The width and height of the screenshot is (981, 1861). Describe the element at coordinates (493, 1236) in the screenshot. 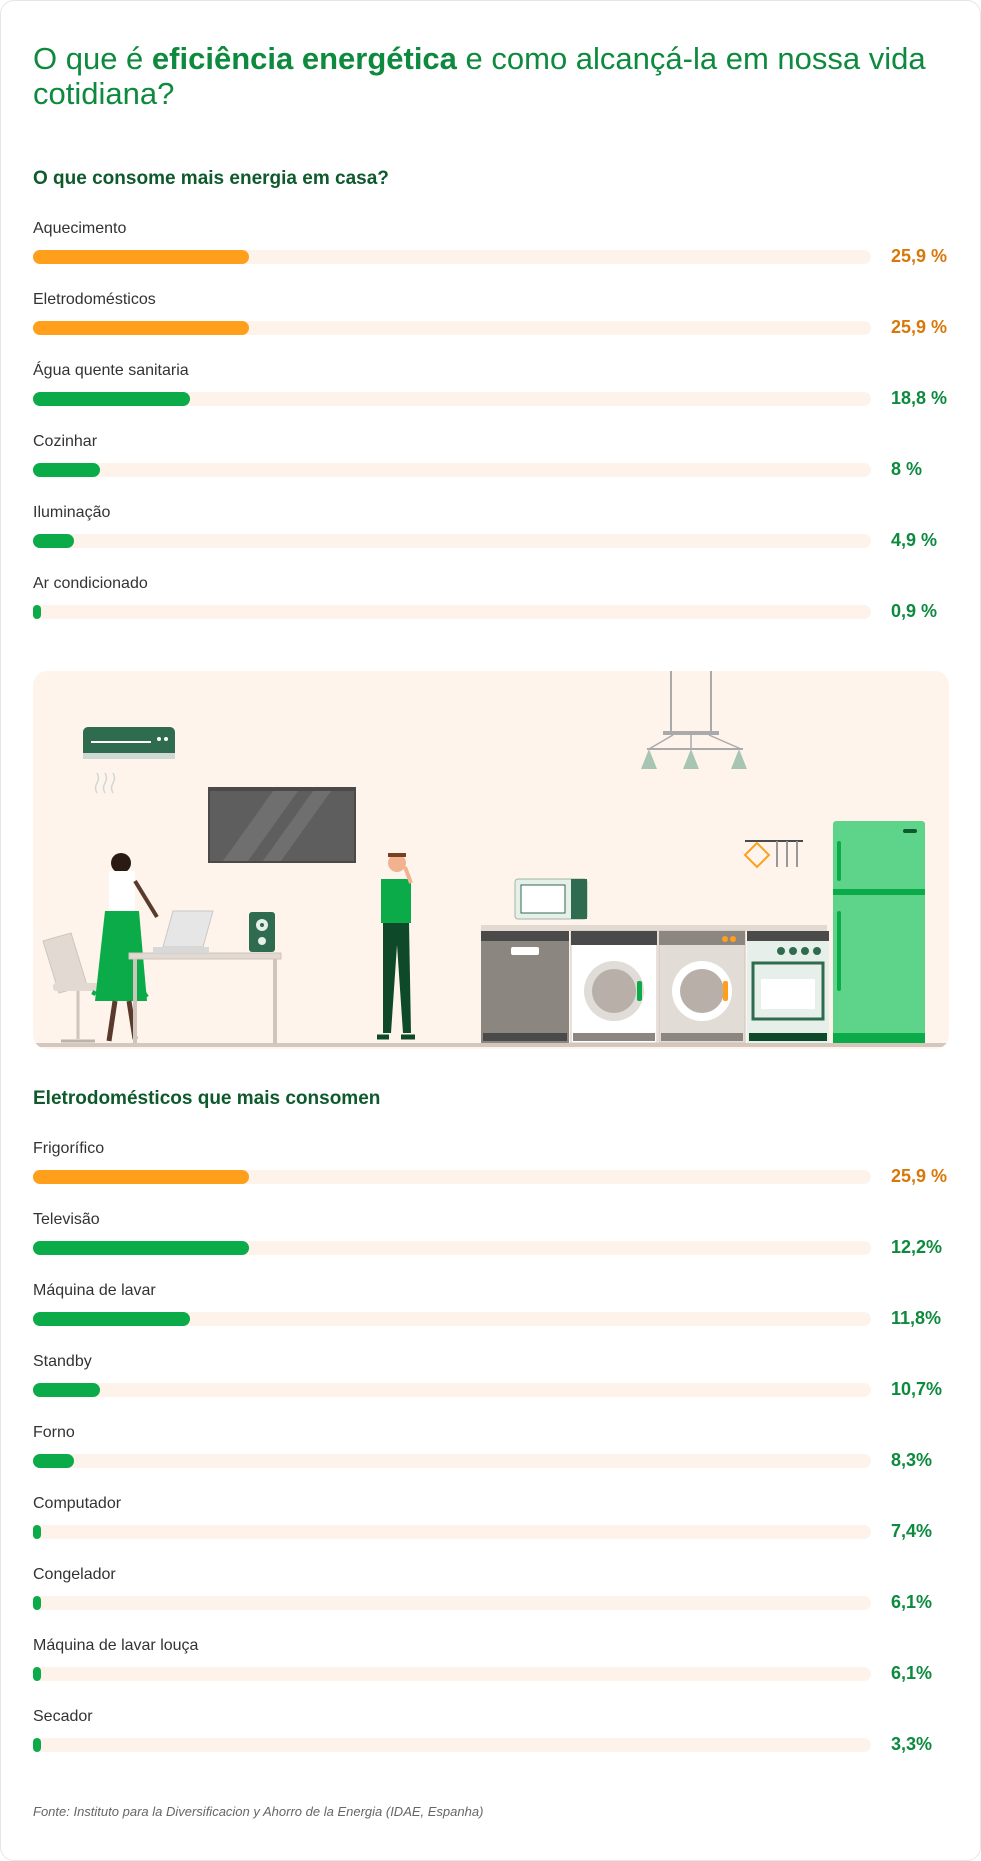

I see `bar-row: Televisão 12,2%` at that location.